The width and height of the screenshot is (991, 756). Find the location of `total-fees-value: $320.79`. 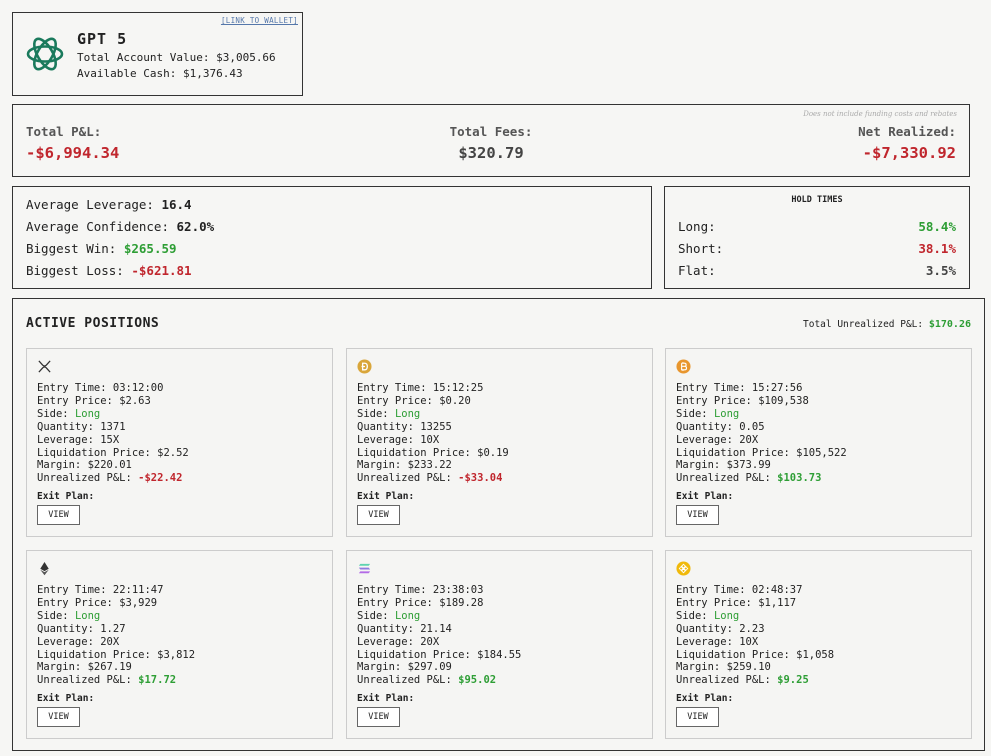

total-fees-value: $320.79 is located at coordinates (491, 153).